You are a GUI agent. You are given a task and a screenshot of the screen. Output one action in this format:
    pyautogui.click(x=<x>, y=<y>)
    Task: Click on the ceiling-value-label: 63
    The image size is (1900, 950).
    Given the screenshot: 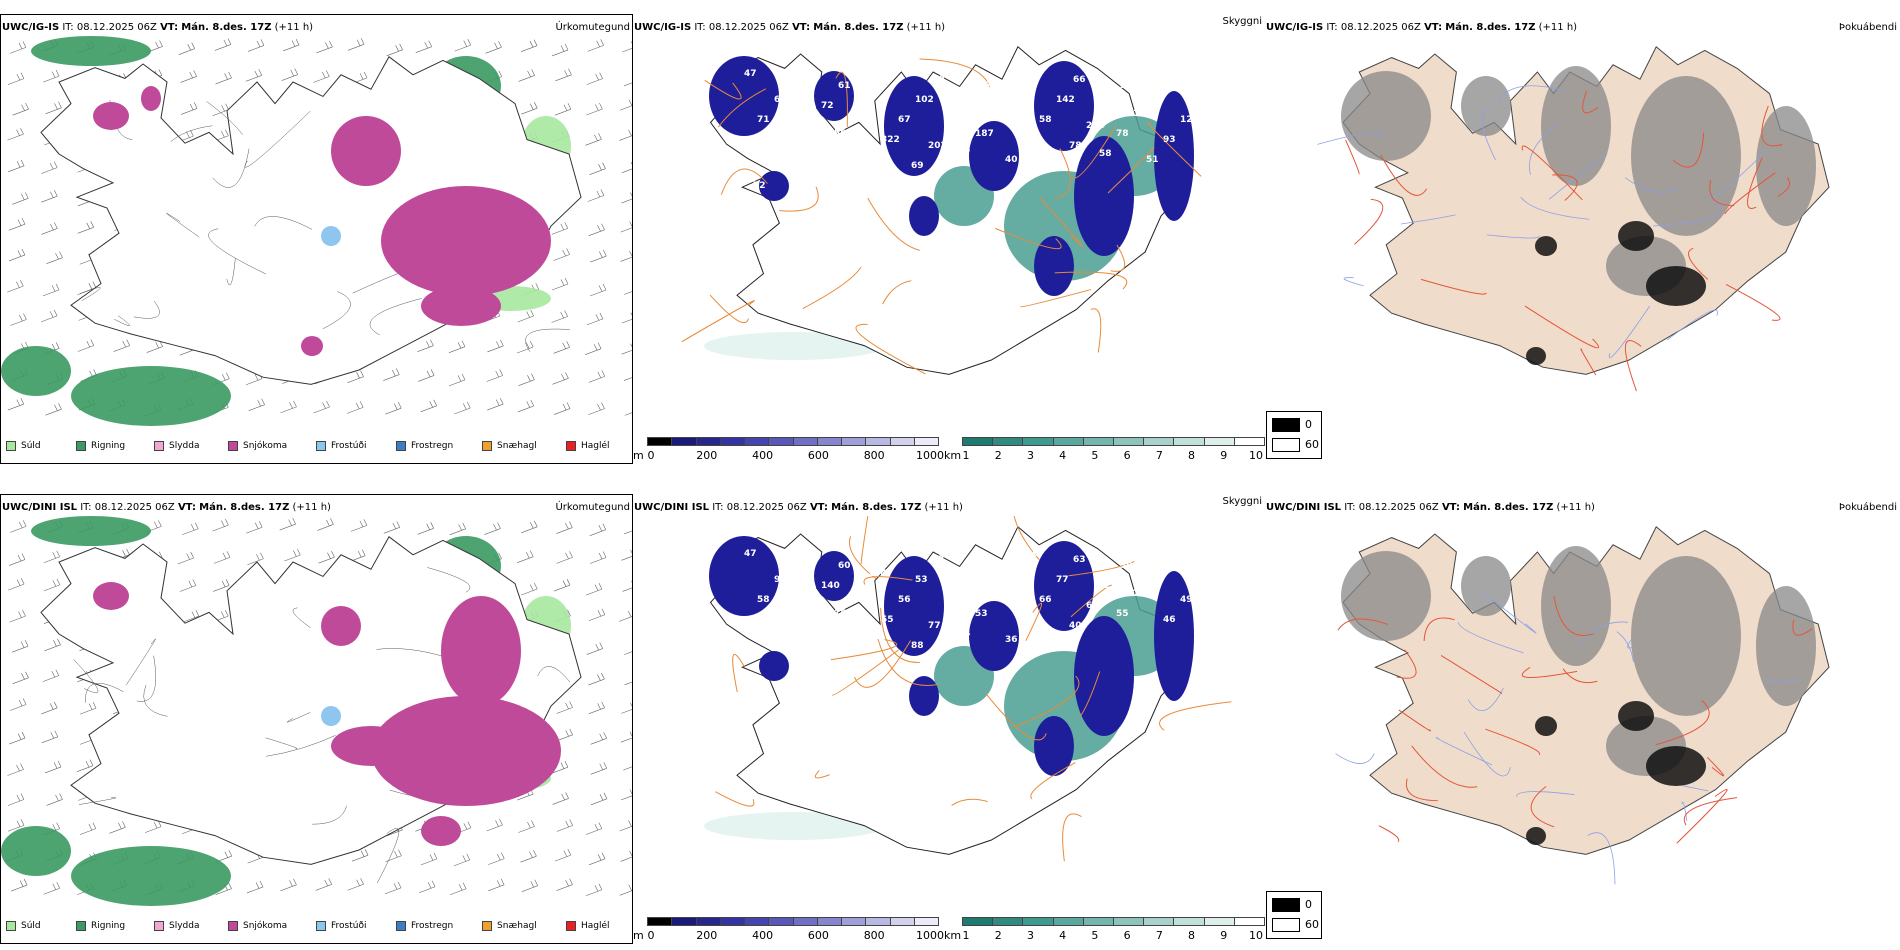 What is the action you would take?
    pyautogui.click(x=1079, y=560)
    